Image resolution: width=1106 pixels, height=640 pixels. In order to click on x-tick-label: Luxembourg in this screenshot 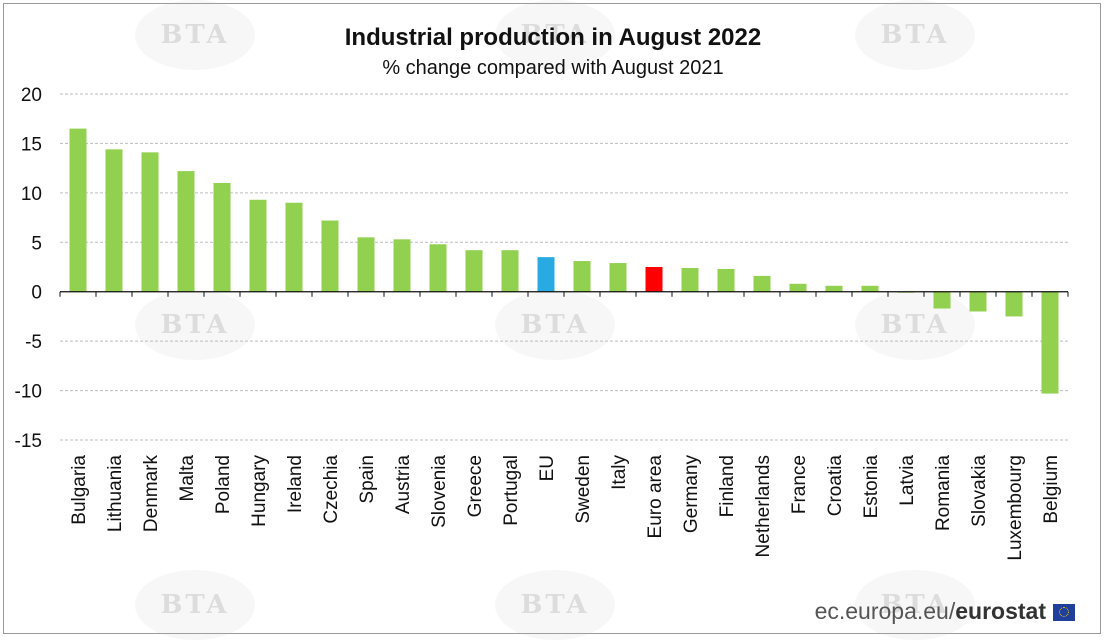, I will do `click(1015, 508)`.